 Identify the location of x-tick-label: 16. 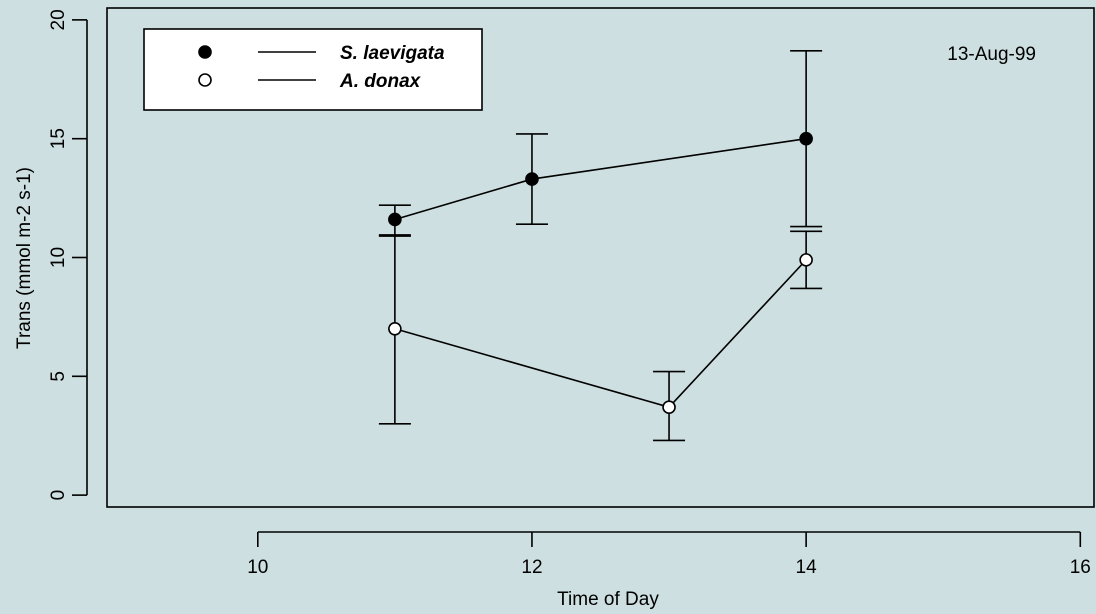
(1080, 567).